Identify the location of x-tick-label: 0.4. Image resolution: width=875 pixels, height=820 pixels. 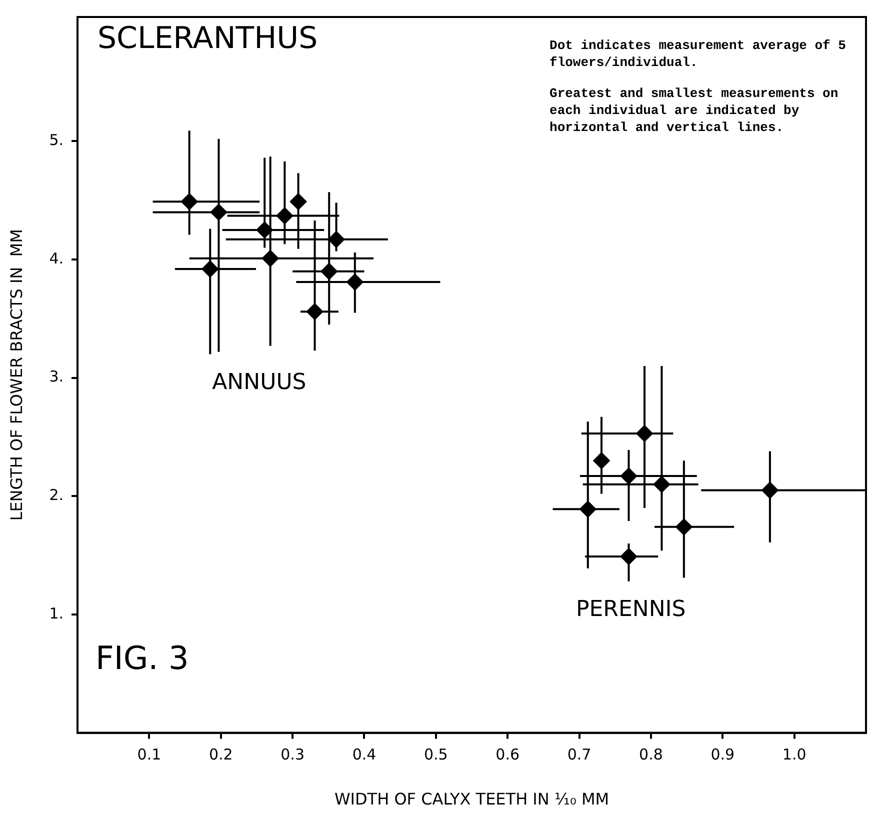
(364, 755).